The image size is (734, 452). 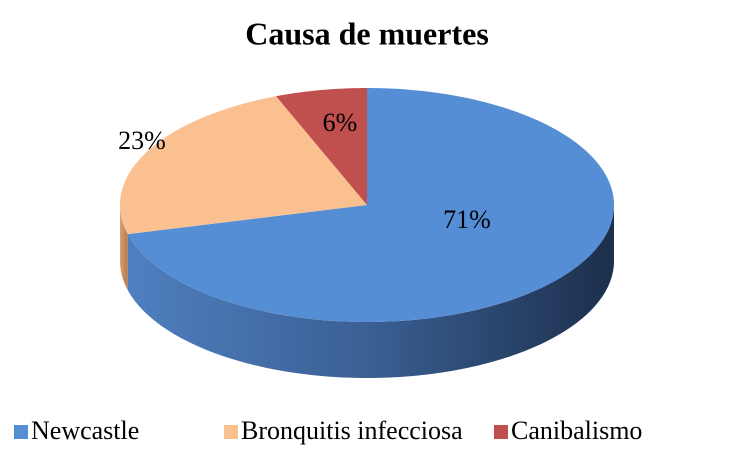 What do you see at coordinates (142, 140) in the screenshot?
I see `data-label: 23%` at bounding box center [142, 140].